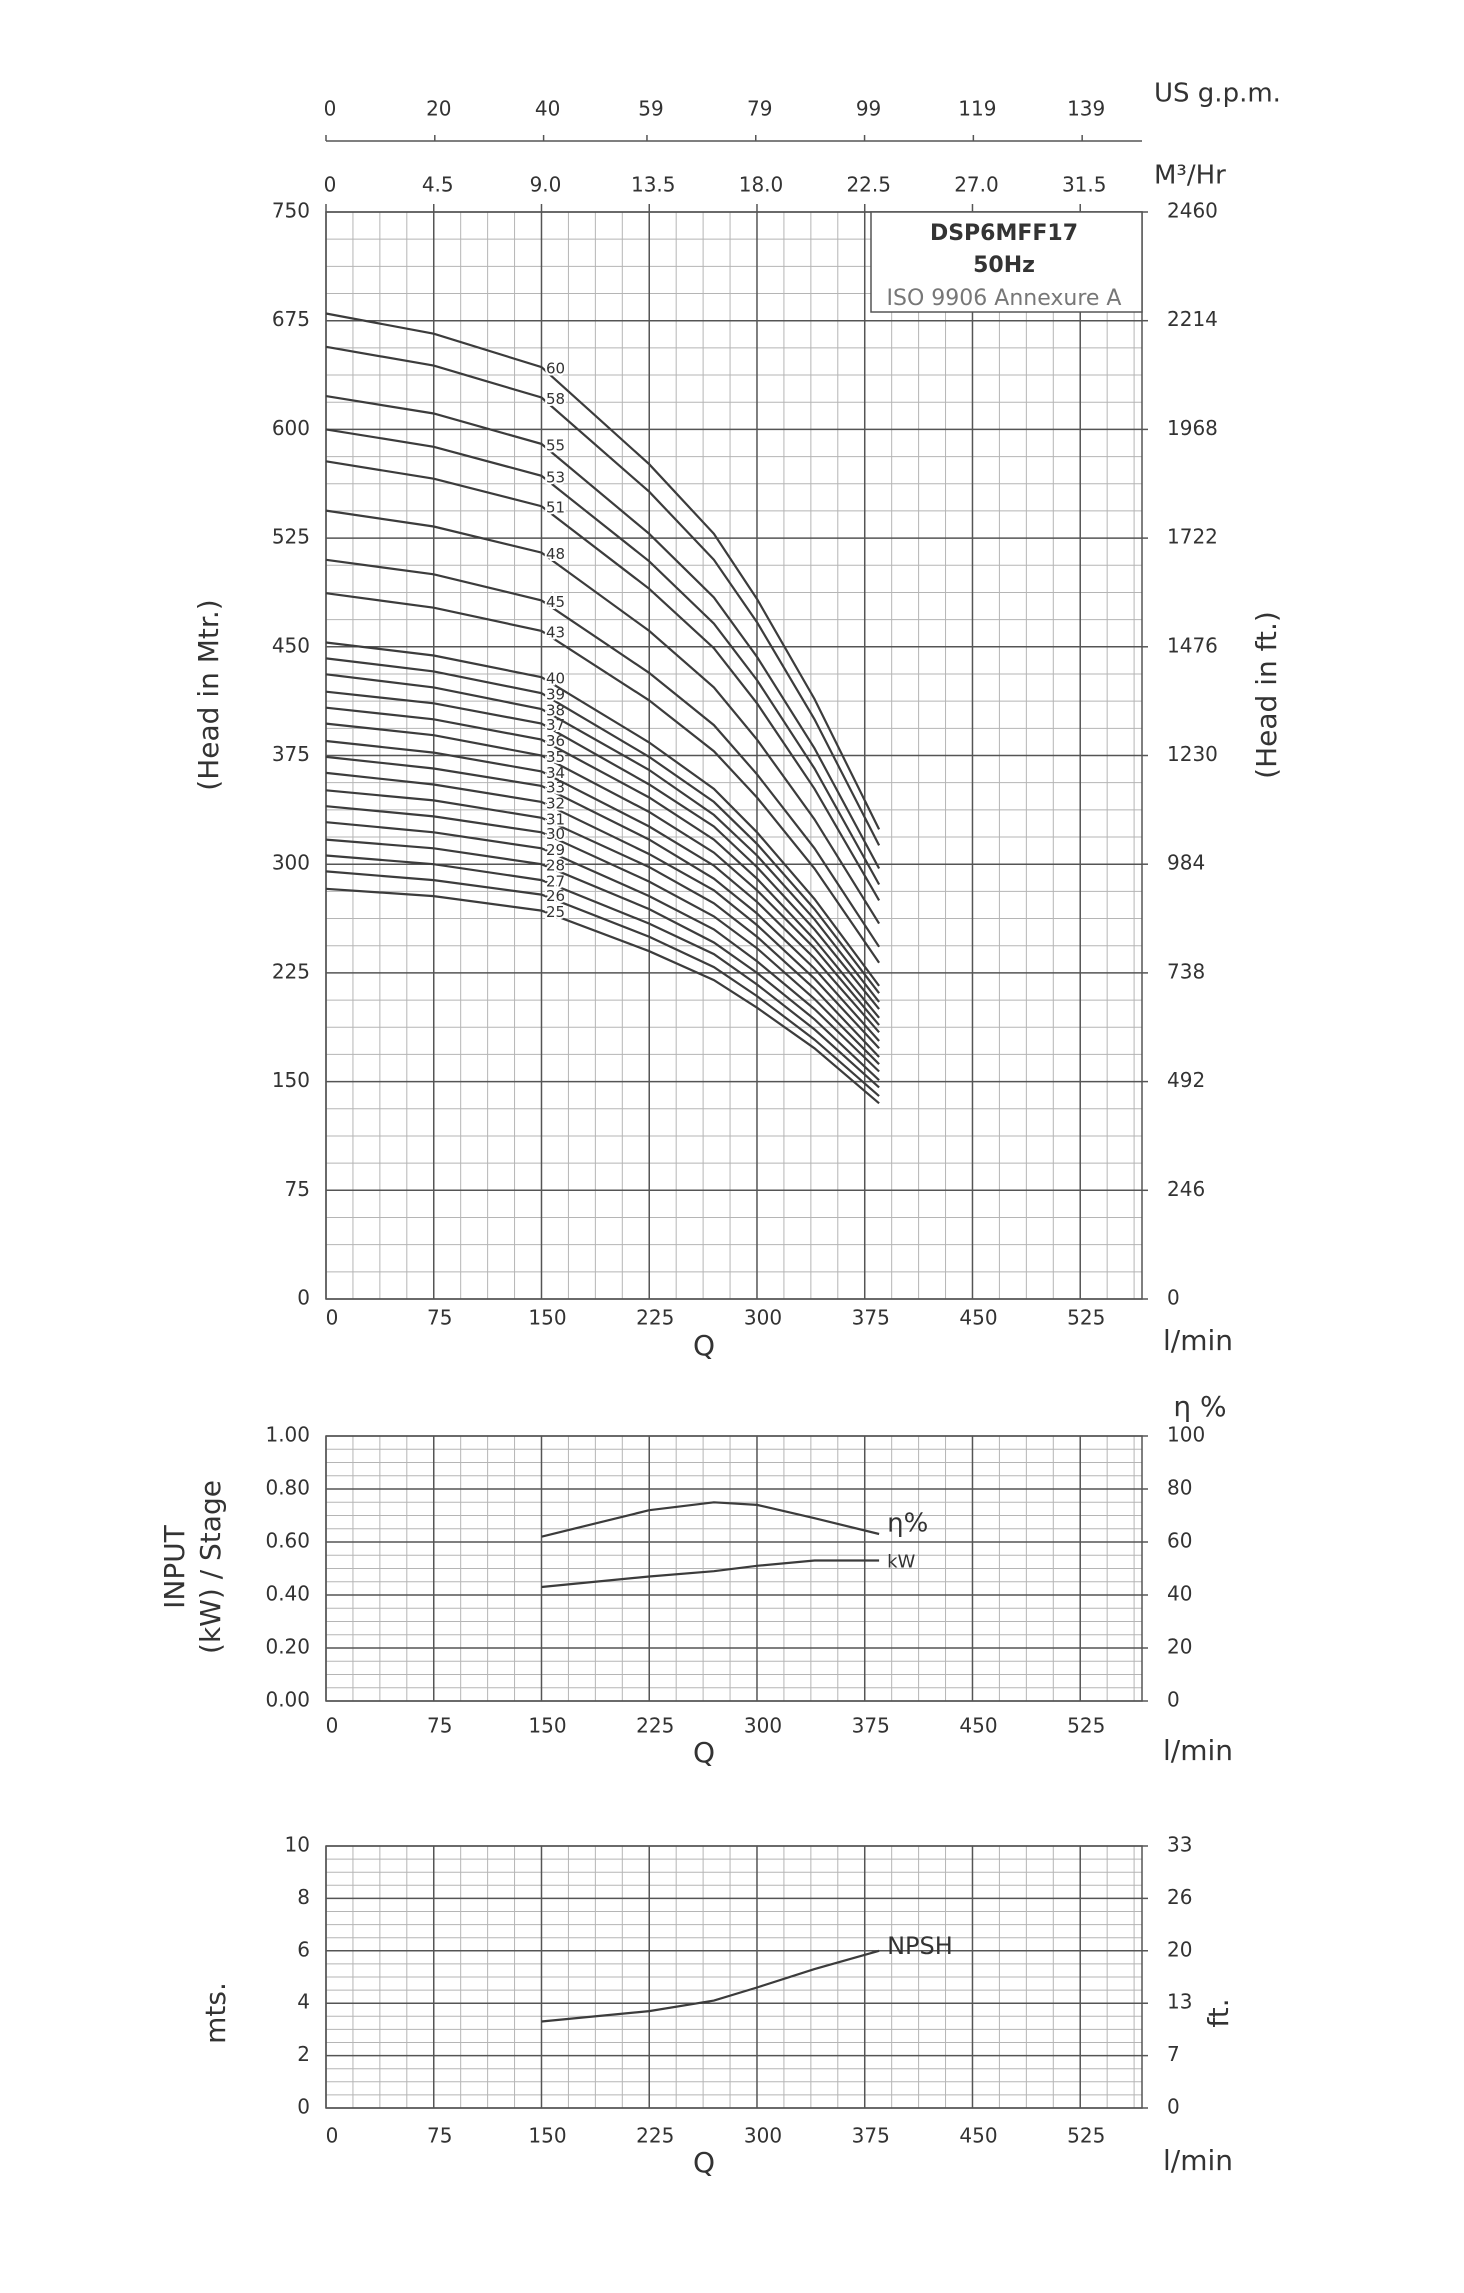 The width and height of the screenshot is (1464, 2293). I want to click on series-label: 48, so click(555, 554).